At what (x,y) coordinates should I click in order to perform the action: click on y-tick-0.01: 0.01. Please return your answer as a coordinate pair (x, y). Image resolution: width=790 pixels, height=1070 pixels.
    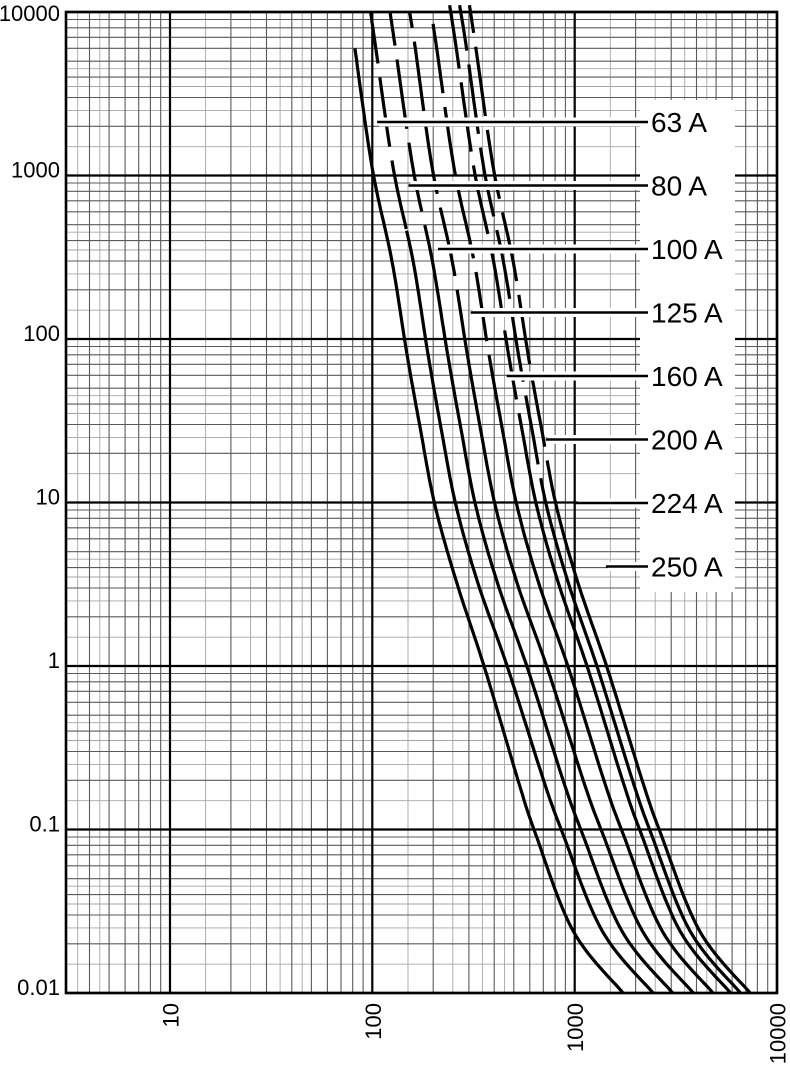
    Looking at the image, I should click on (38, 987).